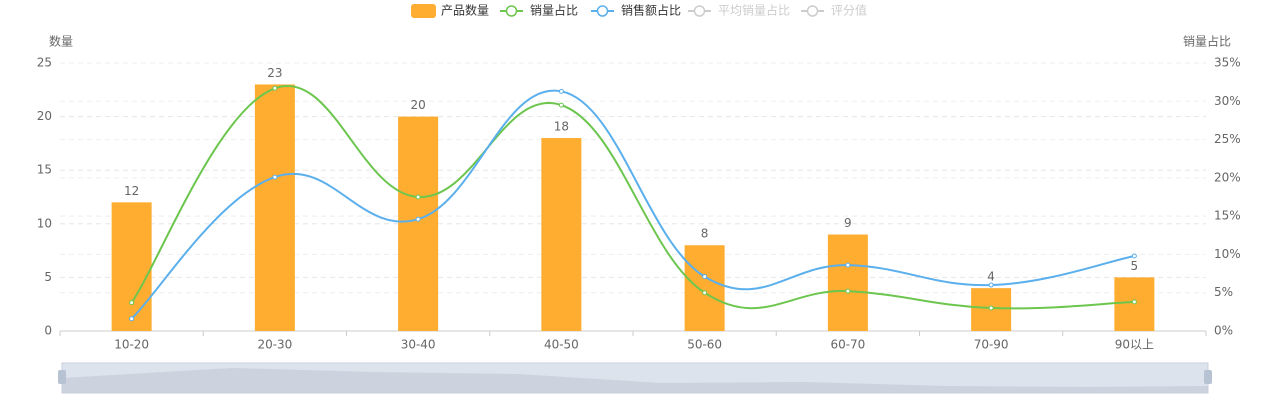 The width and height of the screenshot is (1278, 404). I want to click on bar-value-label: 12, so click(131, 191).